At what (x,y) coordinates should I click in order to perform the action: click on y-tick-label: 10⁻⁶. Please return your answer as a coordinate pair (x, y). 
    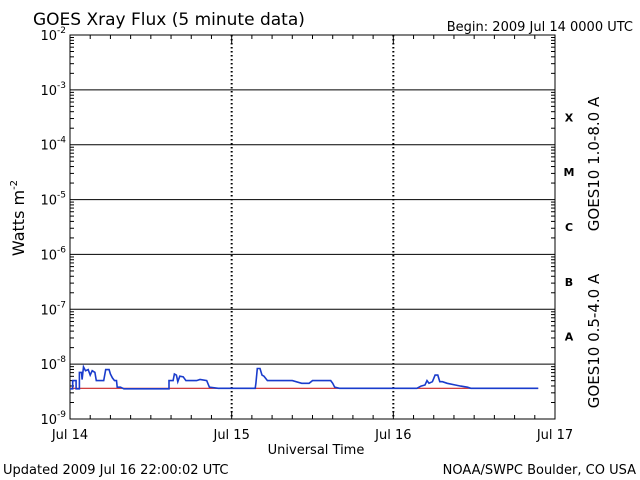
    Looking at the image, I should click on (53, 254).